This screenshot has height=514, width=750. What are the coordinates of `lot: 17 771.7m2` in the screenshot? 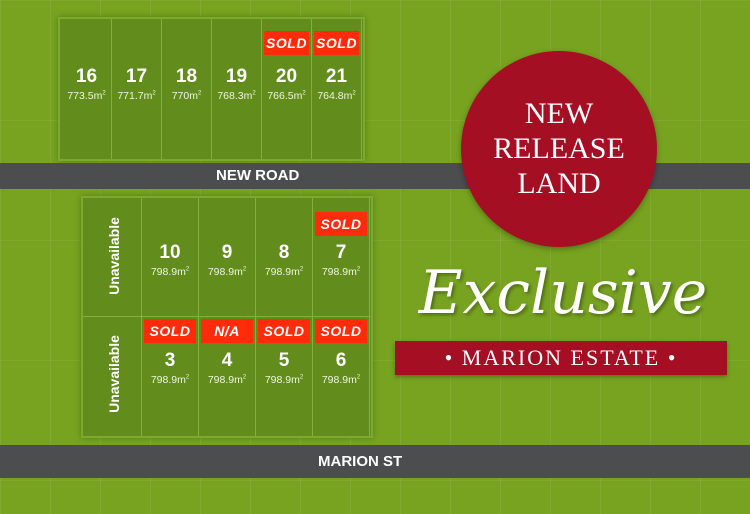 It's located at (137, 89).